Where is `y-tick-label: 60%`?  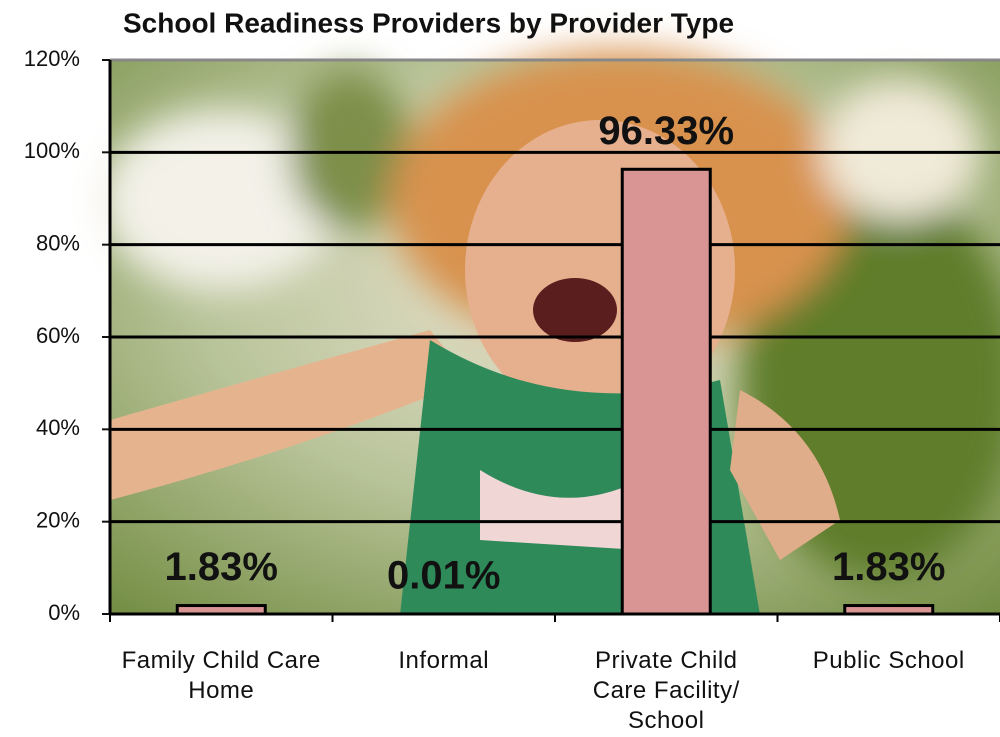
y-tick-label: 60% is located at coordinates (58, 335).